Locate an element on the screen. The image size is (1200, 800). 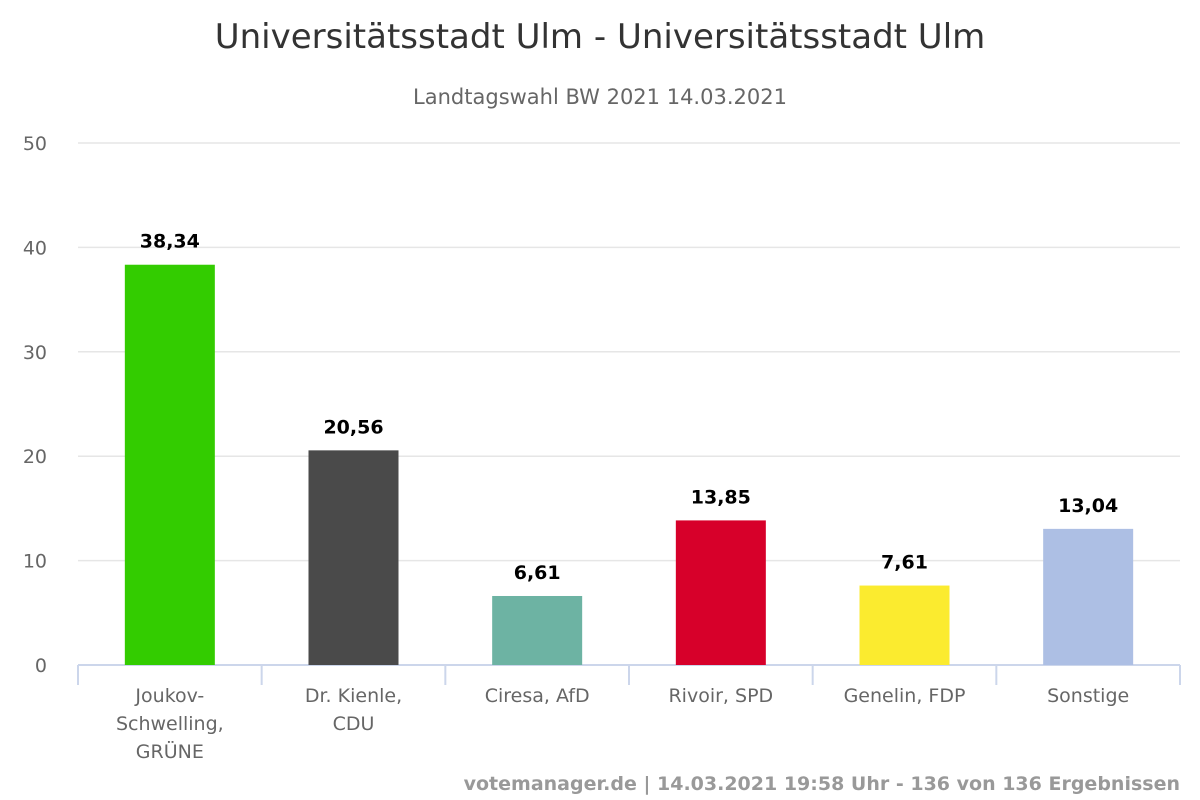
y-tick-label: 20 is located at coordinates (35, 457).